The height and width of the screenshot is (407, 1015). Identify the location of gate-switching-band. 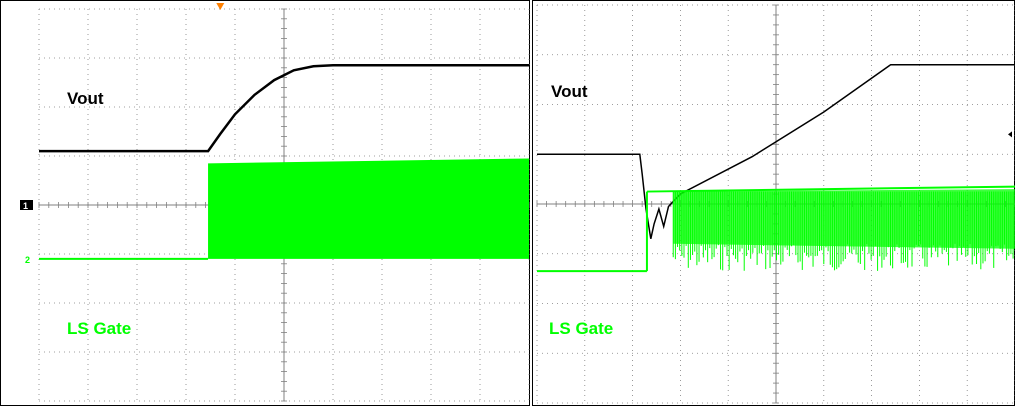
(369, 208).